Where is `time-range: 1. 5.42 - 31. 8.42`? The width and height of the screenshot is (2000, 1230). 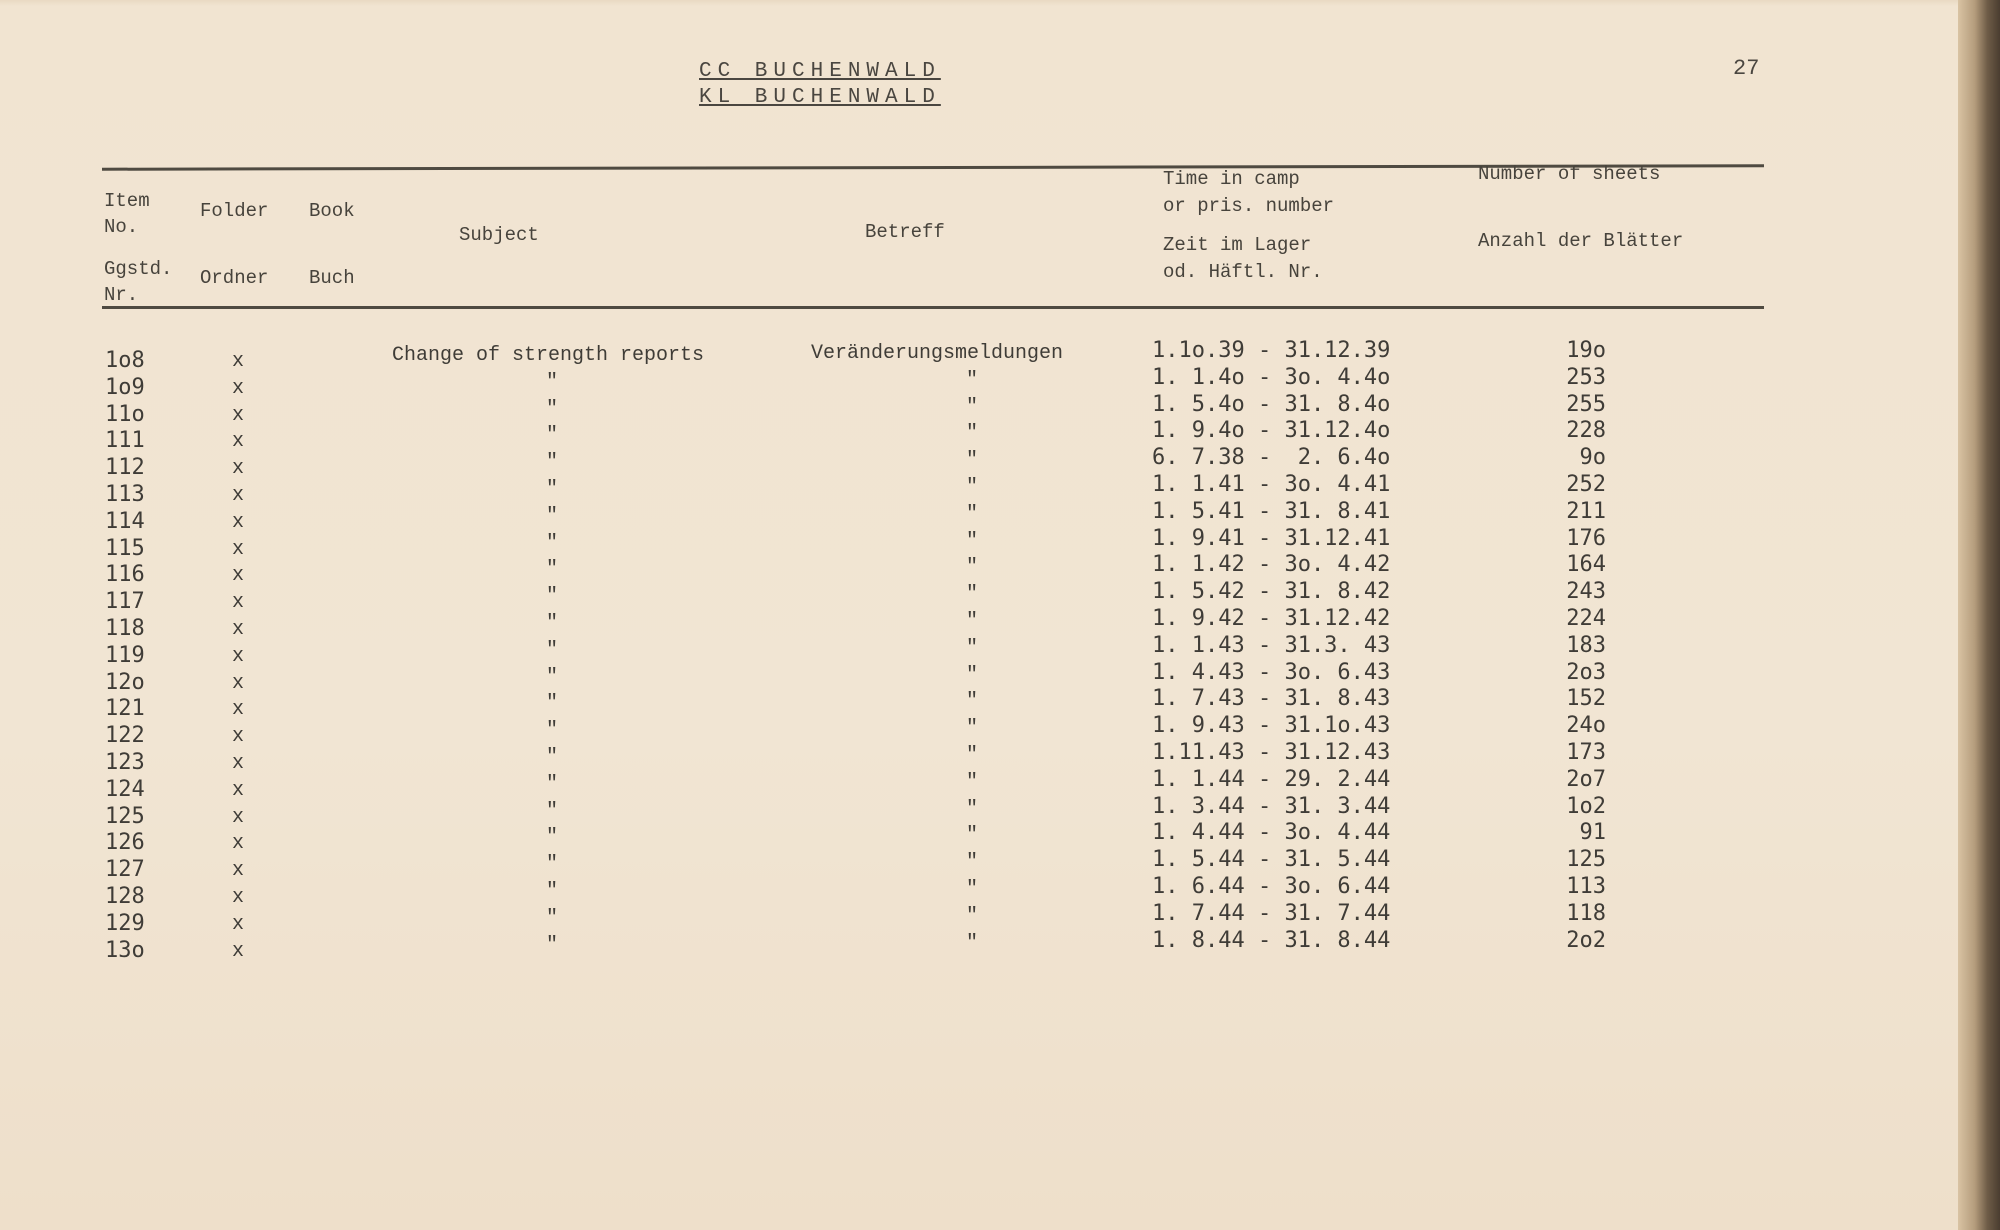
time-range: 1. 5.42 - 31. 8.42 is located at coordinates (1271, 592).